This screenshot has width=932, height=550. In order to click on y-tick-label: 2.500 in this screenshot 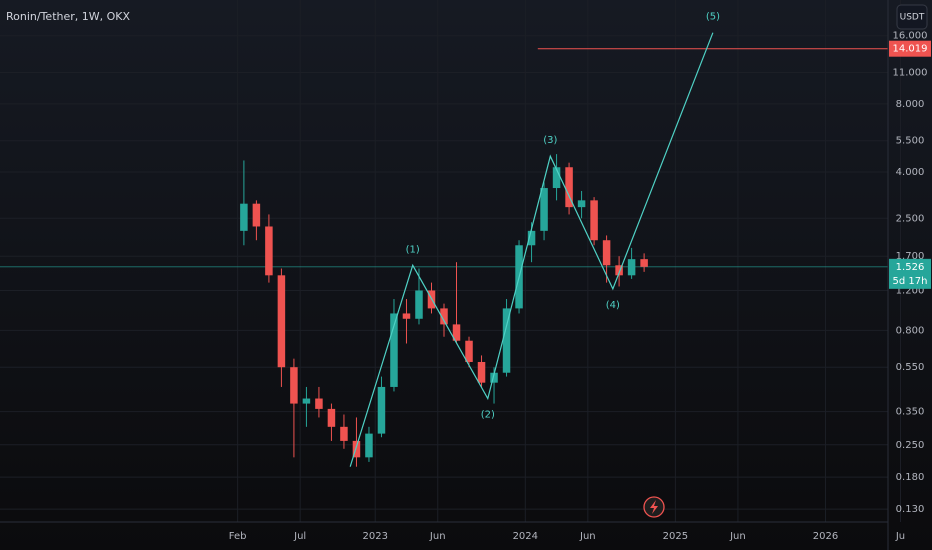, I will do `click(910, 218)`.